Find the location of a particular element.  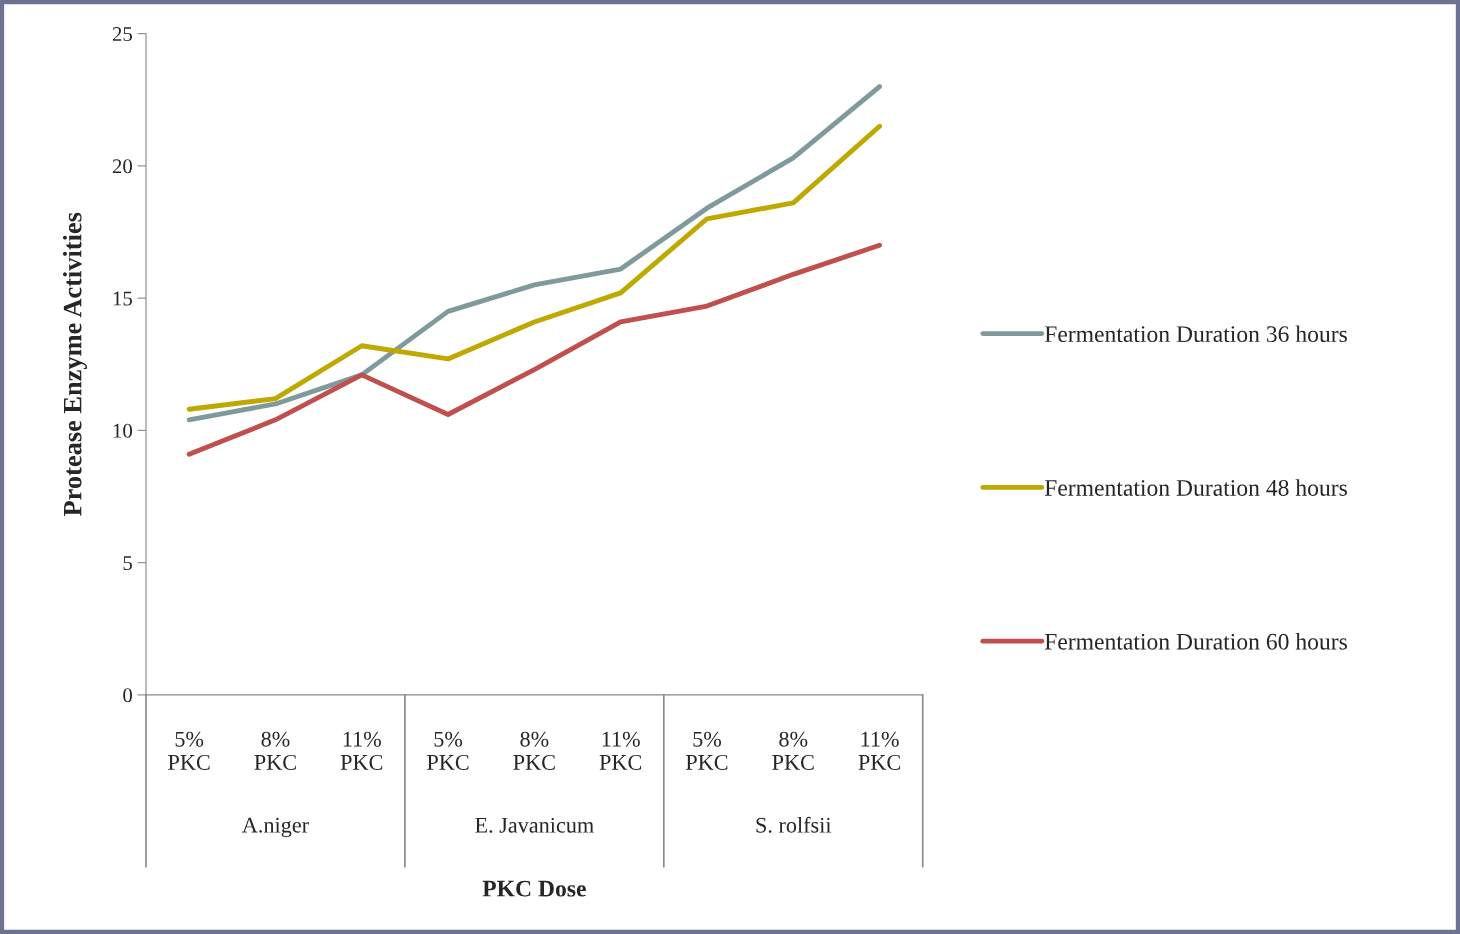

legend-label: Fermentation Duration 36 hours is located at coordinates (1195, 334).